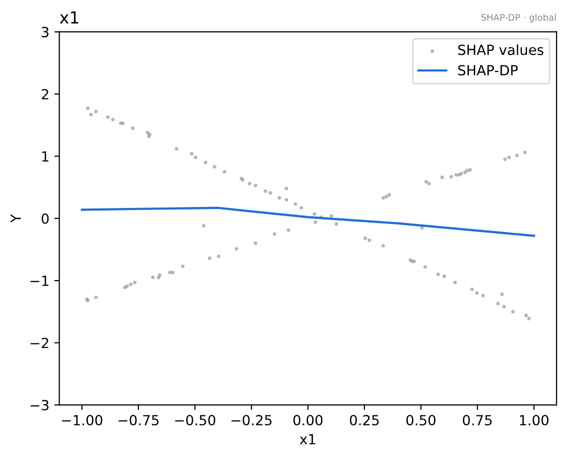  What do you see at coordinates (307, 420) in the screenshot?
I see `x-tick-label: 0.00` at bounding box center [307, 420].